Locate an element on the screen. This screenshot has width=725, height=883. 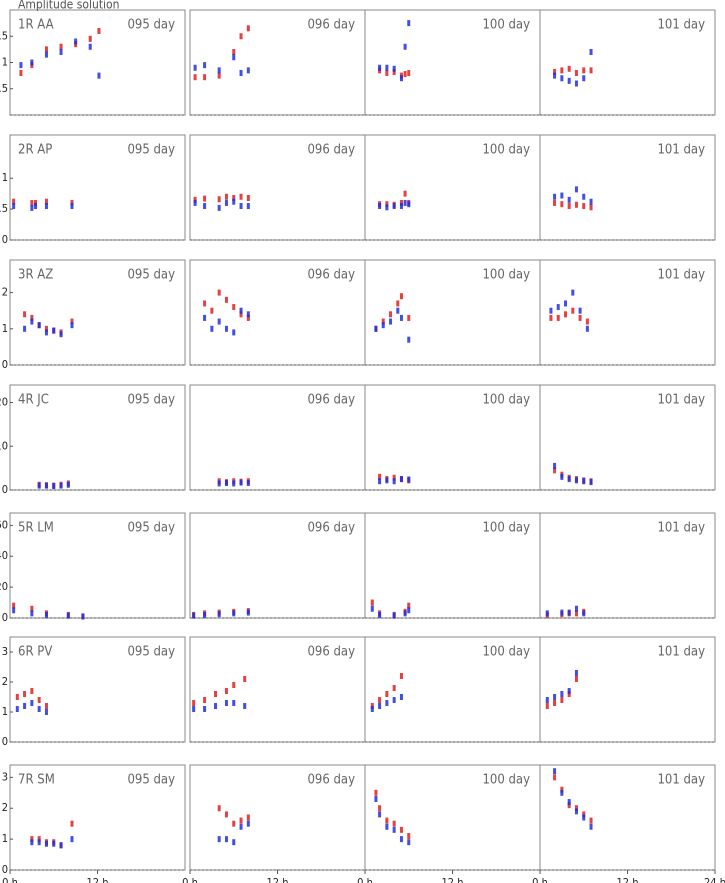
x-tick-label: 0 h is located at coordinates (540, 879).